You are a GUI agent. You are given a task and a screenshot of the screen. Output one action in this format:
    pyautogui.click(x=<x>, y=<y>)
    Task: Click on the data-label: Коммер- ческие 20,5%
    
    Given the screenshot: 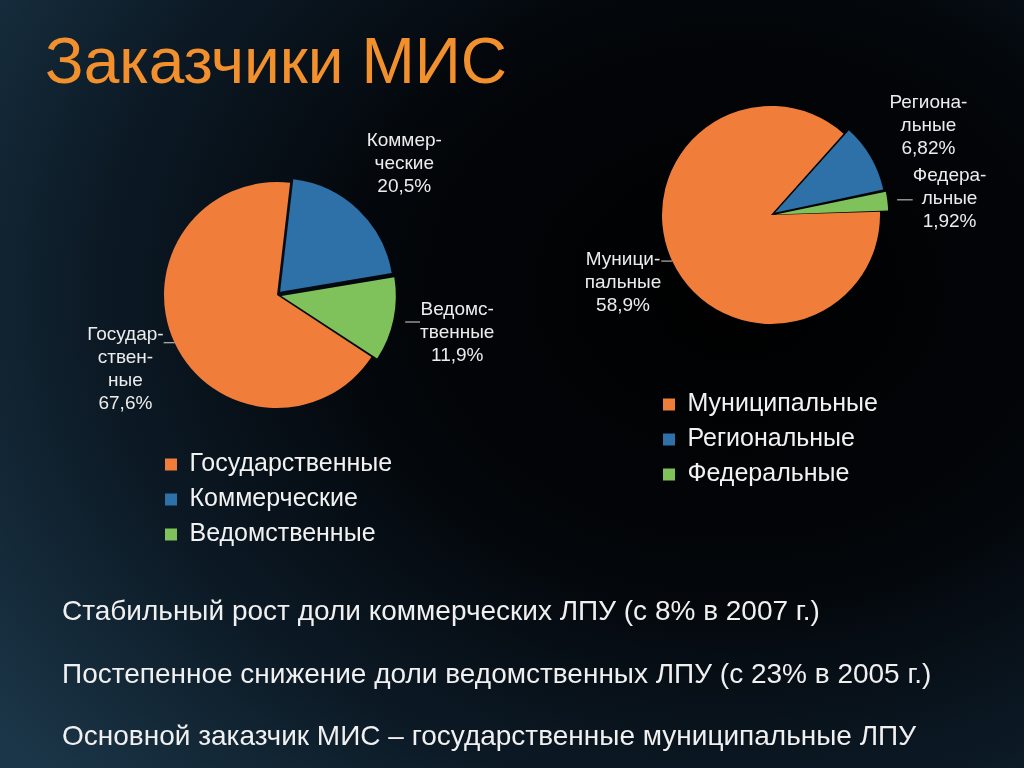 What is the action you would take?
    pyautogui.click(x=404, y=162)
    